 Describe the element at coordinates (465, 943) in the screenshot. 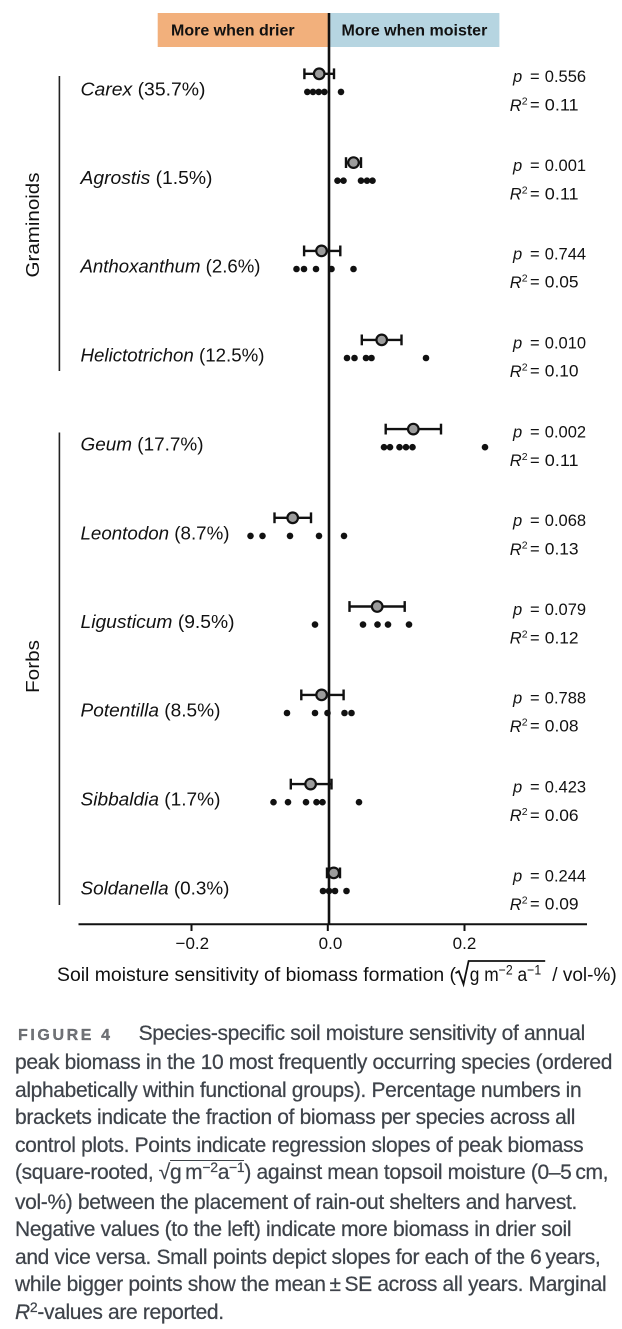

I see `svg-text: 0.2` at that location.